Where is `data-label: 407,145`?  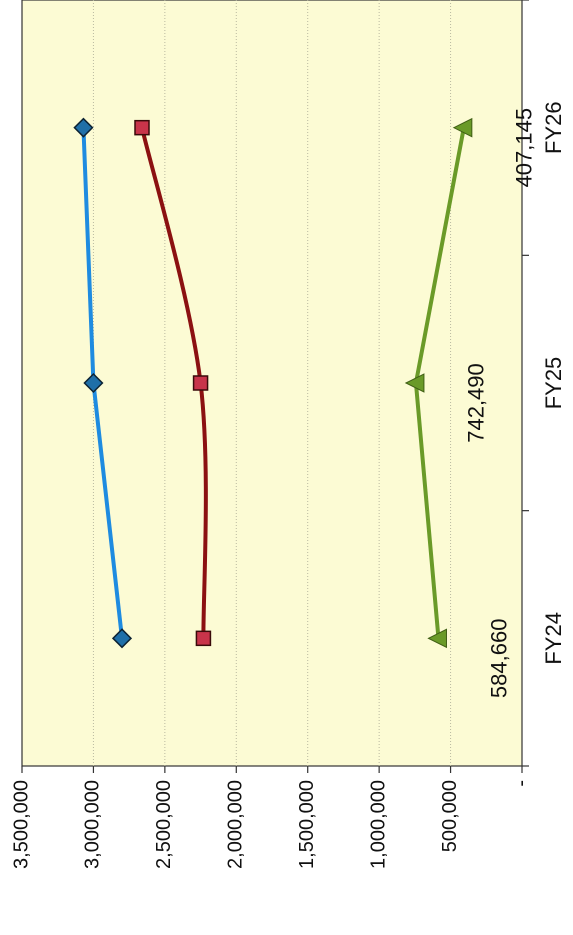
data-label: 407,145 is located at coordinates (524, 148).